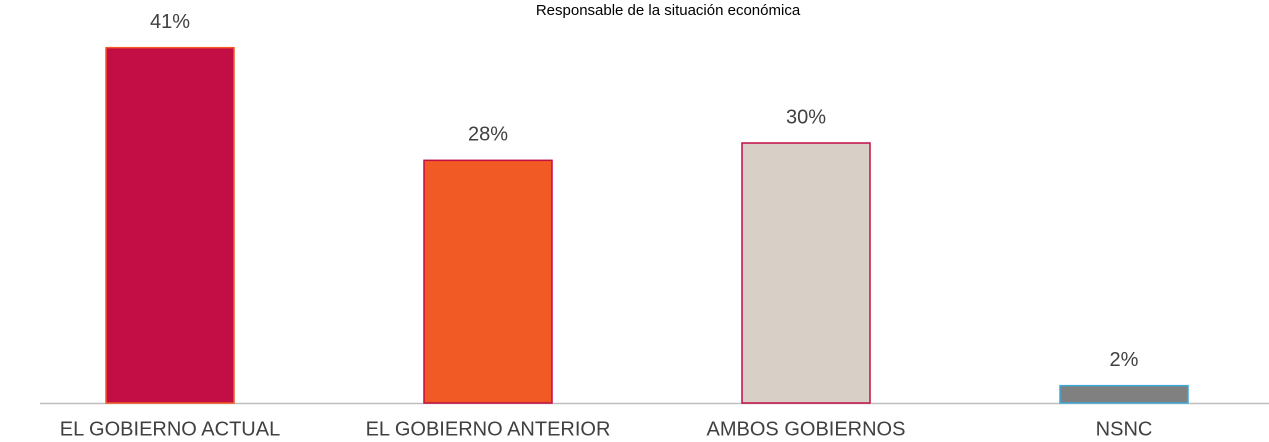  What do you see at coordinates (668, 10) in the screenshot?
I see `chart-title: Responsable de la situación económica` at bounding box center [668, 10].